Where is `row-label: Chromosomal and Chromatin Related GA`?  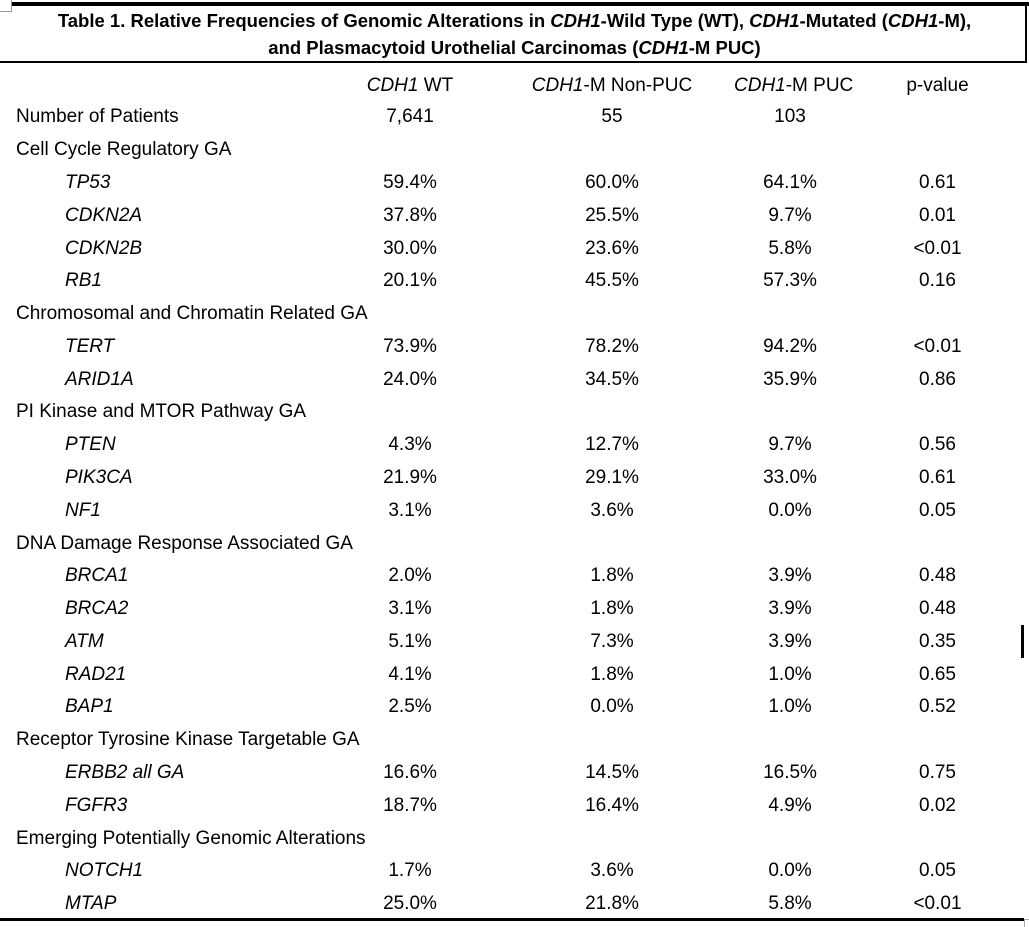
row-label: Chromosomal and Chromatin Related GA is located at coordinates (192, 314).